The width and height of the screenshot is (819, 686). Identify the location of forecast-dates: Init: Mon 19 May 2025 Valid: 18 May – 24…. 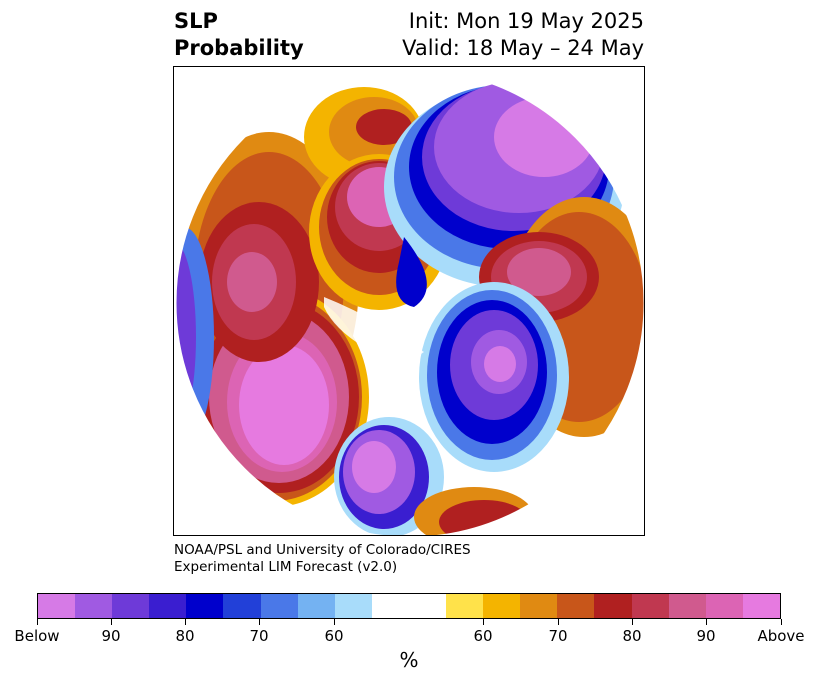
(523, 35).